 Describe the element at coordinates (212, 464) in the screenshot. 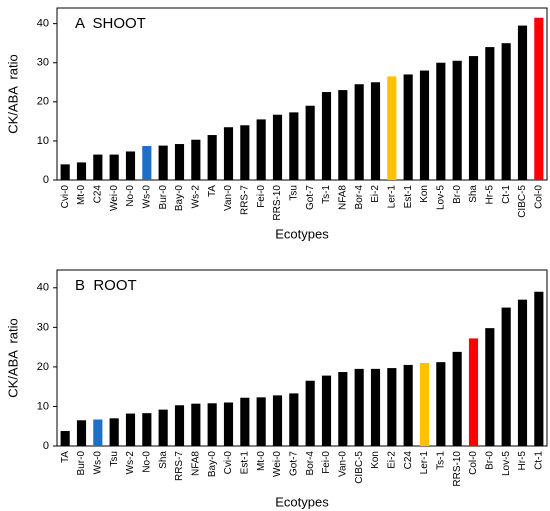

I see `x-tick-label: Bay-0` at that location.